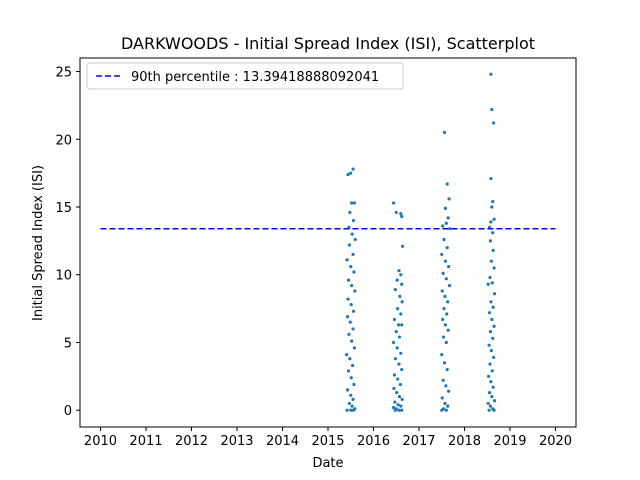  I want to click on x-tick-label: 2013, so click(236, 441).